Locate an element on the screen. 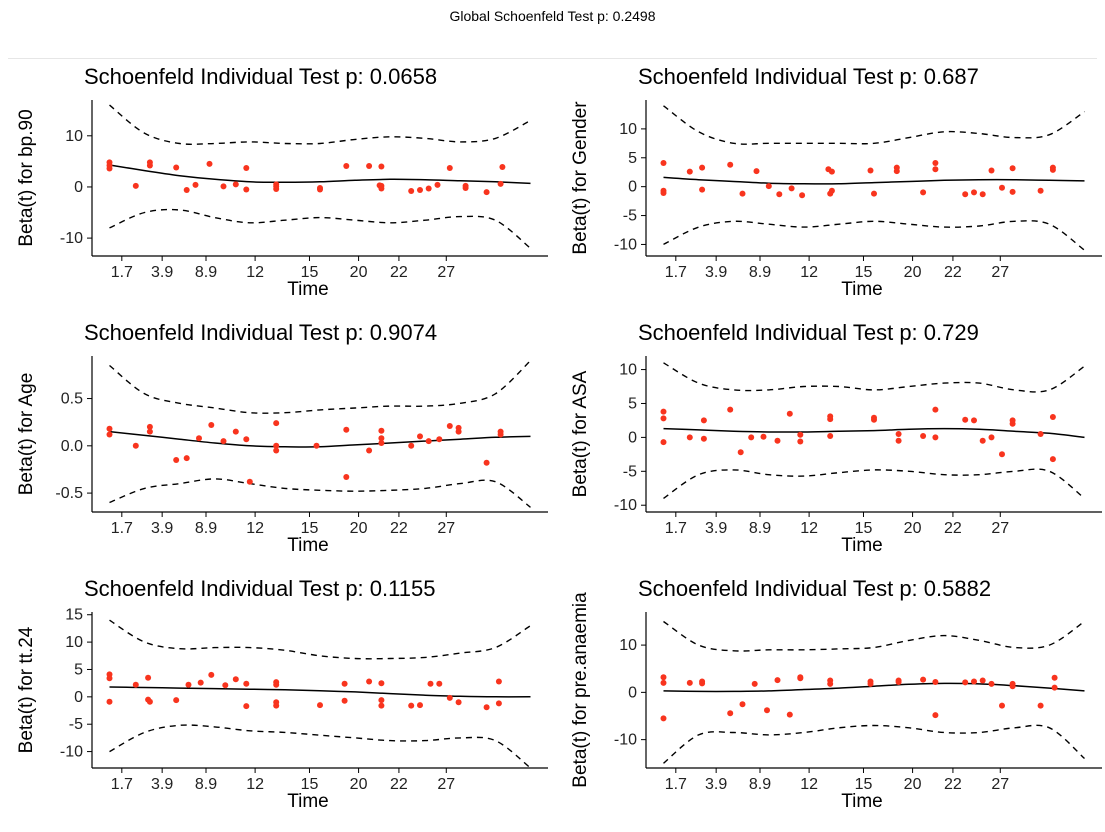  panel-title: Schoenfeld Individual Test p: 0.687 is located at coordinates (808, 76).